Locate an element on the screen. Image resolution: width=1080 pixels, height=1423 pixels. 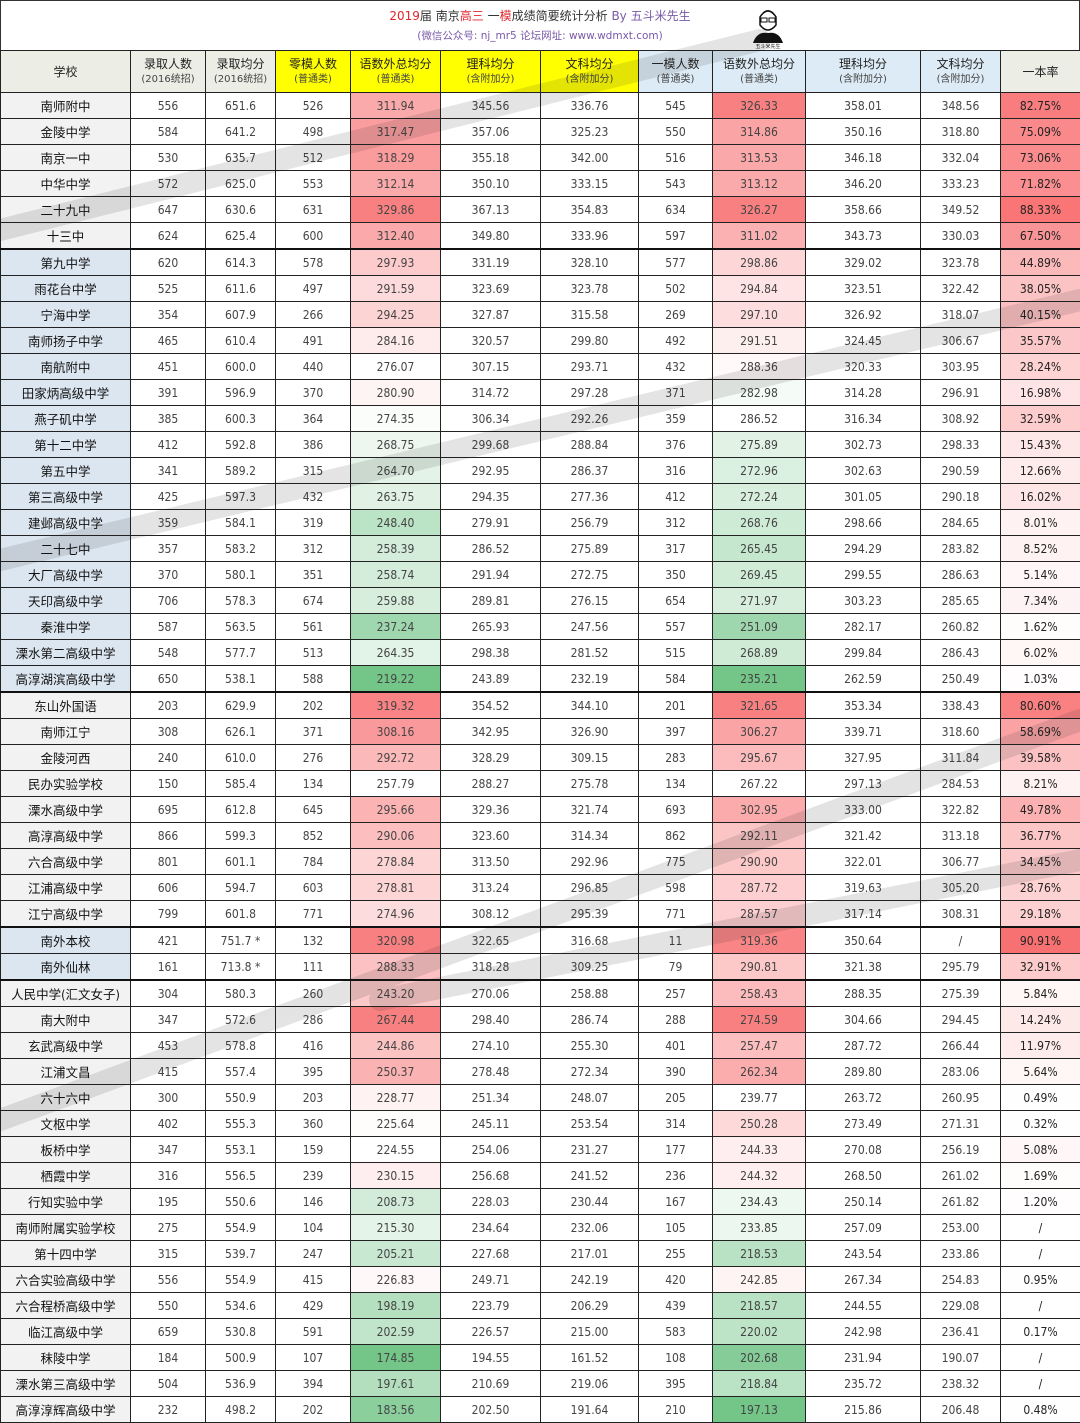
mock0-core-avg: 312.14 is located at coordinates (396, 184).